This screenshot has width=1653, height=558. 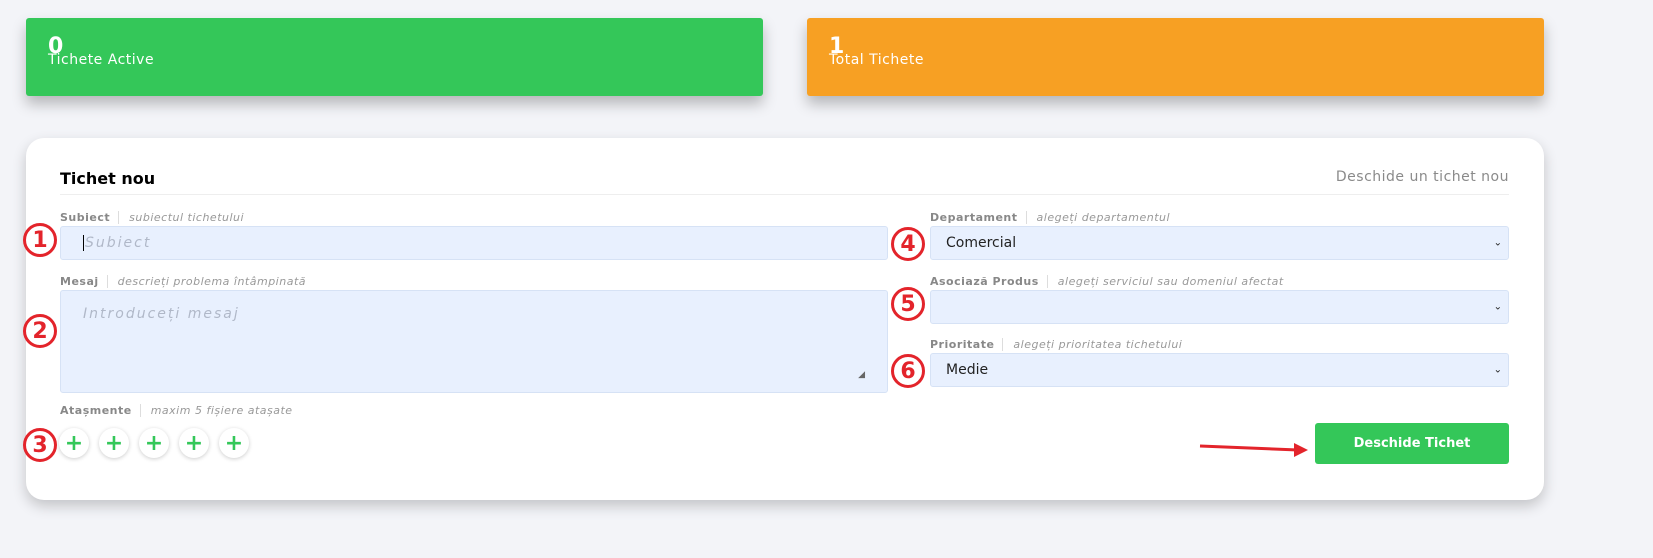 I want to click on department-select: Comercial ⌄, so click(x=1219, y=243).